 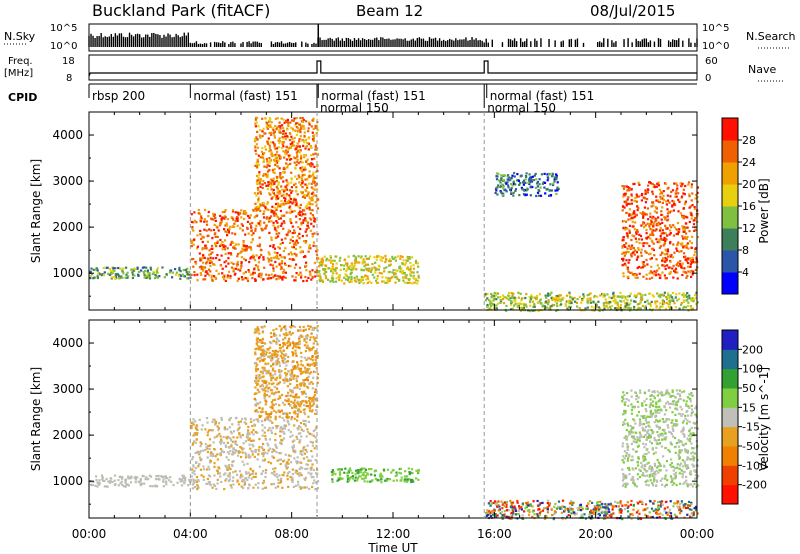 I want to click on power-colorbar-label: Power [dB], so click(x=764, y=210).